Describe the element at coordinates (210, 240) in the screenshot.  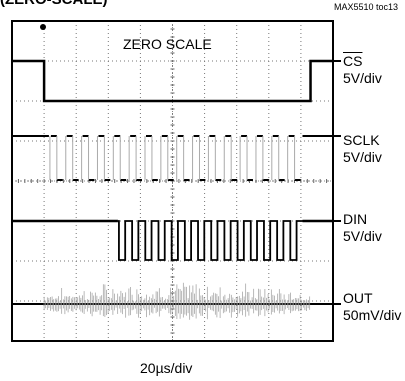
I see `trace-din` at that location.